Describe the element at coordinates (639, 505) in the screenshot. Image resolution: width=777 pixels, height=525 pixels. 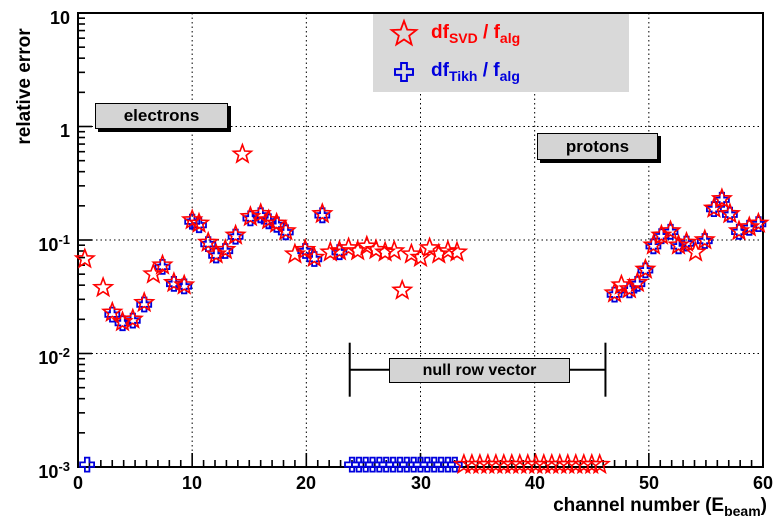
I see `x-axis-title-text: channel number (E` at that location.